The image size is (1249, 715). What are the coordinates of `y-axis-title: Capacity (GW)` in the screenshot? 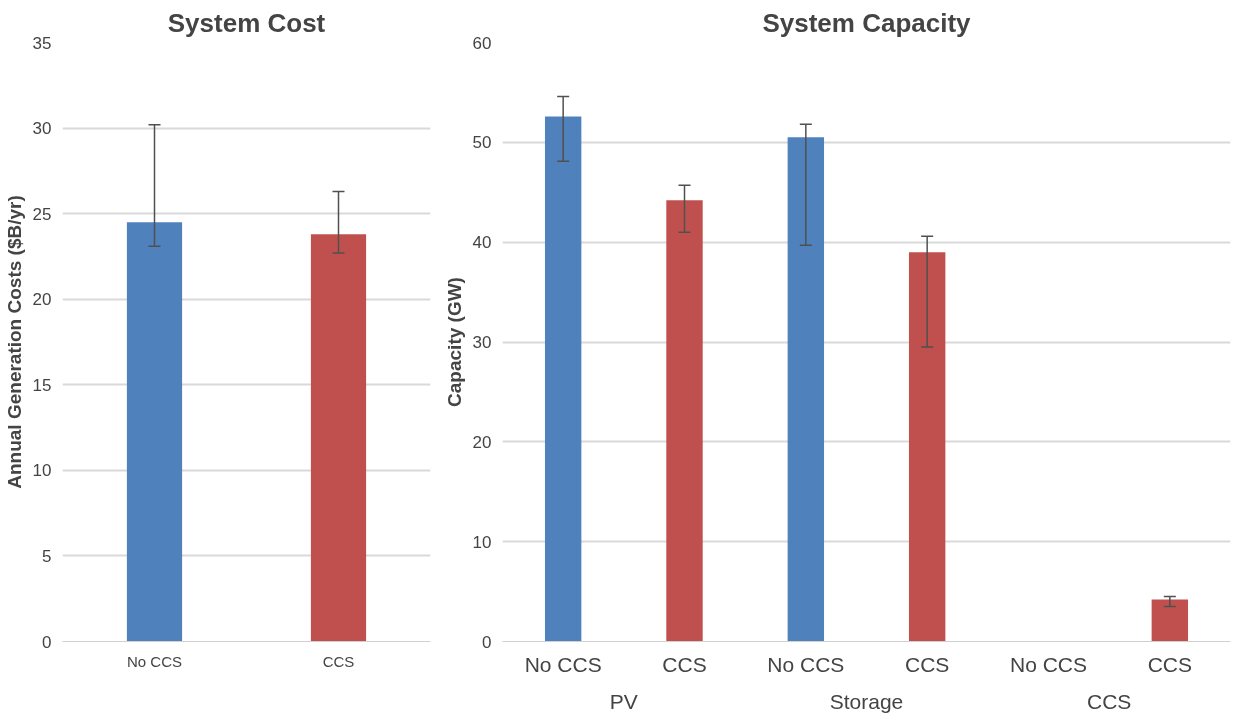 It's located at (454, 342).